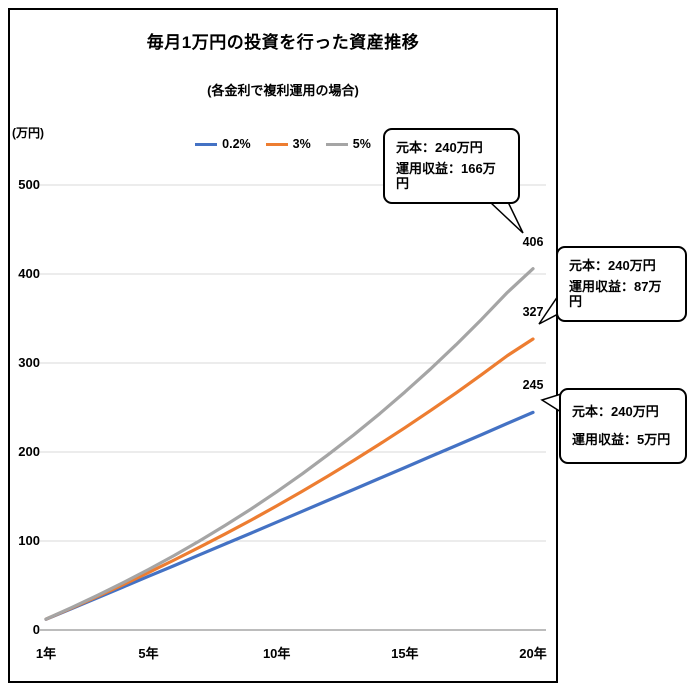  Describe the element at coordinates (615, 294) in the screenshot. I see `callout-profit-text: 運用収益：87万円` at that location.